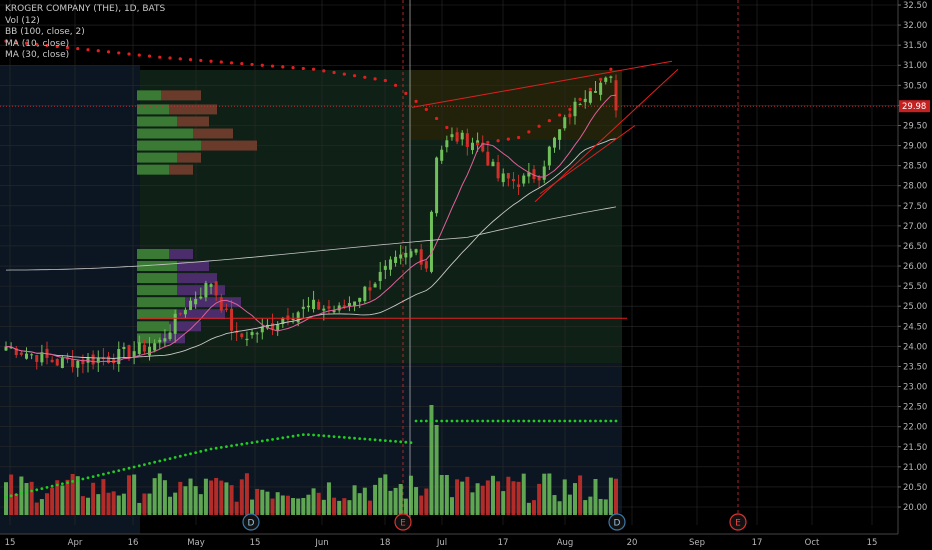  Describe the element at coordinates (915, 26) in the screenshot. I see `price-tick-label: 32.00` at that location.